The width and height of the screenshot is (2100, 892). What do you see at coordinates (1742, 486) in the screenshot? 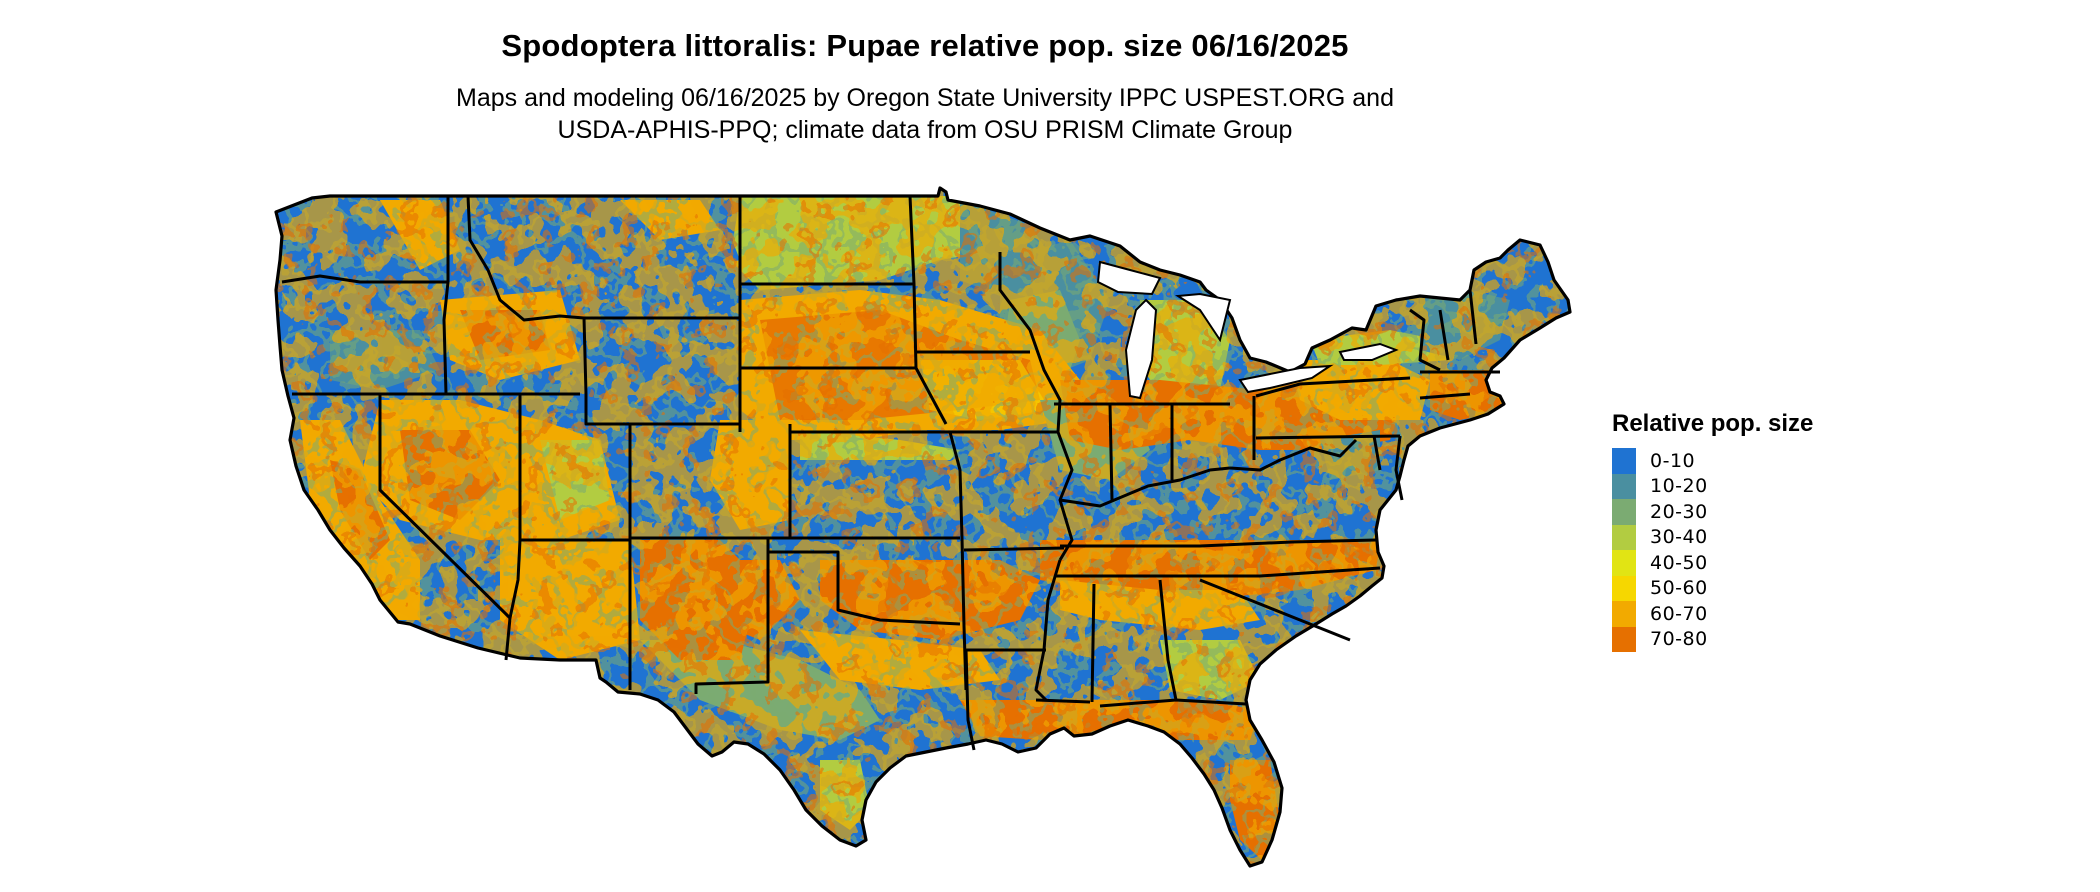
I see `legend-item: 10-20` at bounding box center [1742, 486].